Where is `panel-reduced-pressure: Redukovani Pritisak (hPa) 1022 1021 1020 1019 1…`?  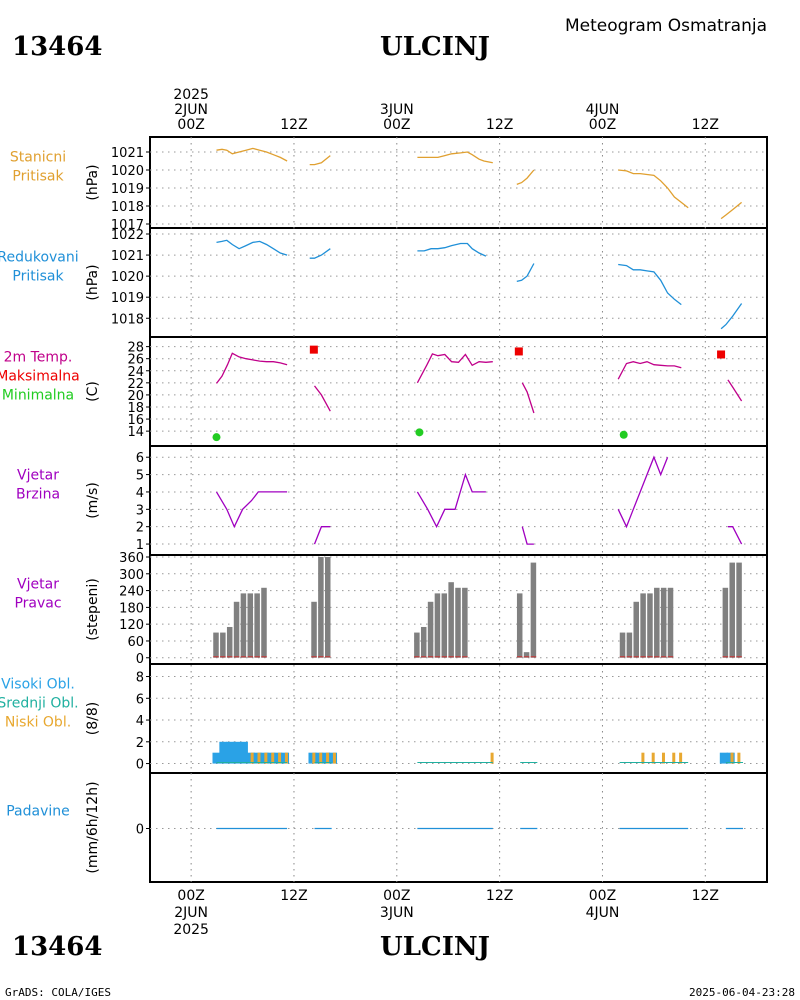
panel-reduced-pressure: Redukovani Pritisak (hPa) 1022 1021 1020 1019 1… is located at coordinates (383, 279).